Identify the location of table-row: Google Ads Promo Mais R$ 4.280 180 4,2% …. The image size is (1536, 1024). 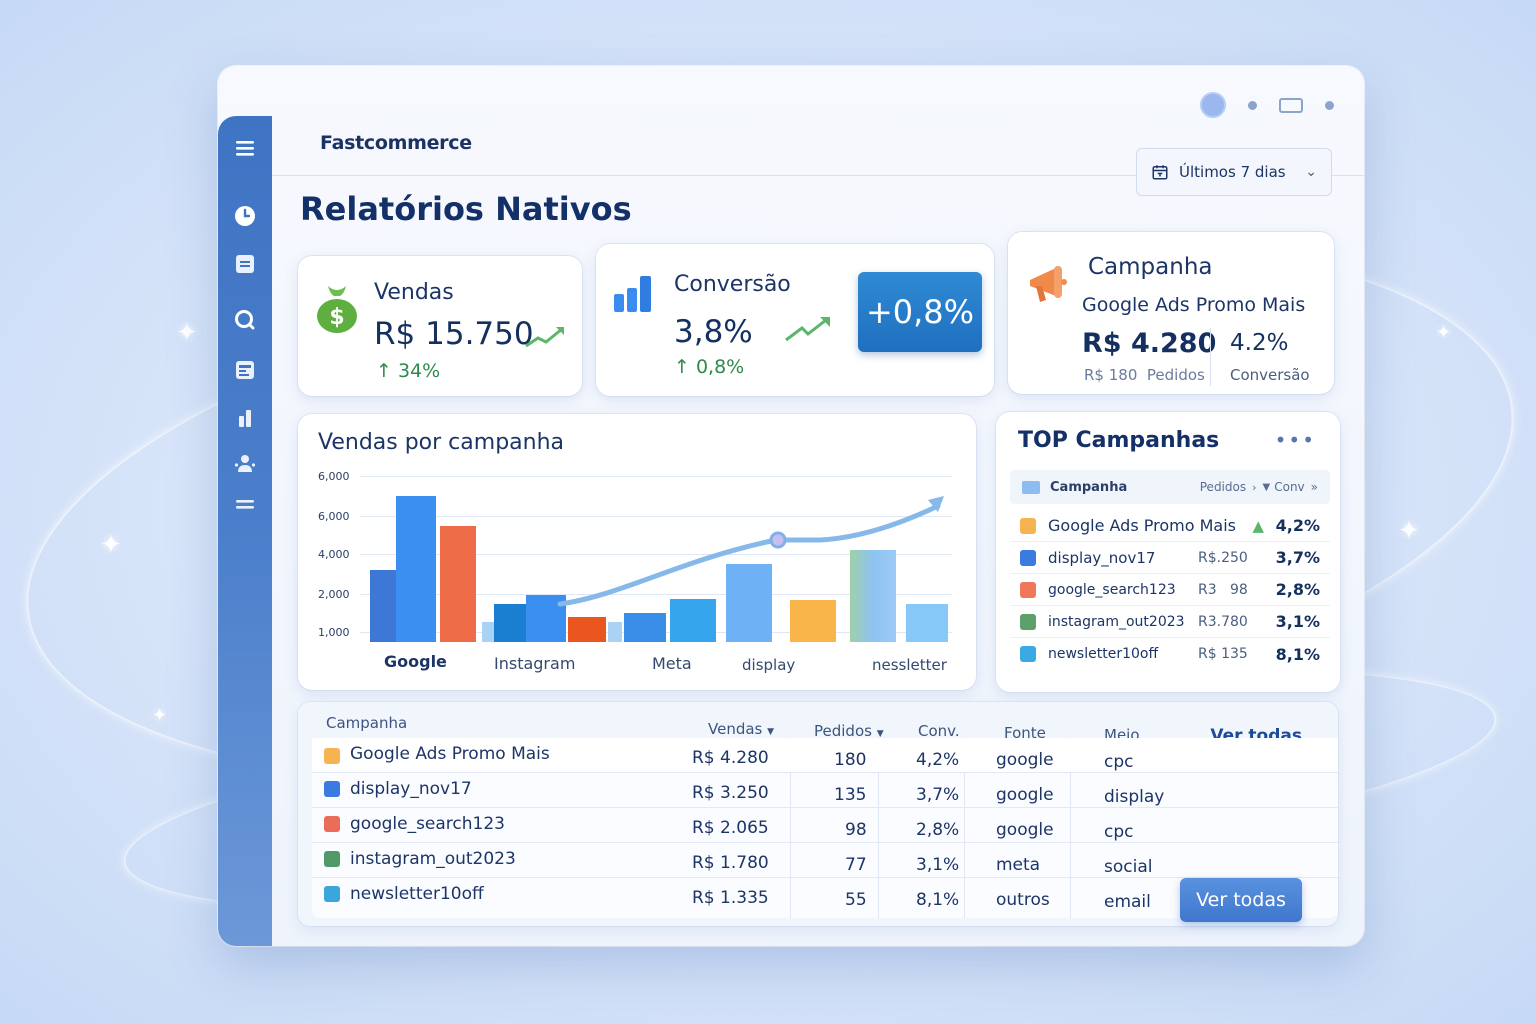
(825, 755).